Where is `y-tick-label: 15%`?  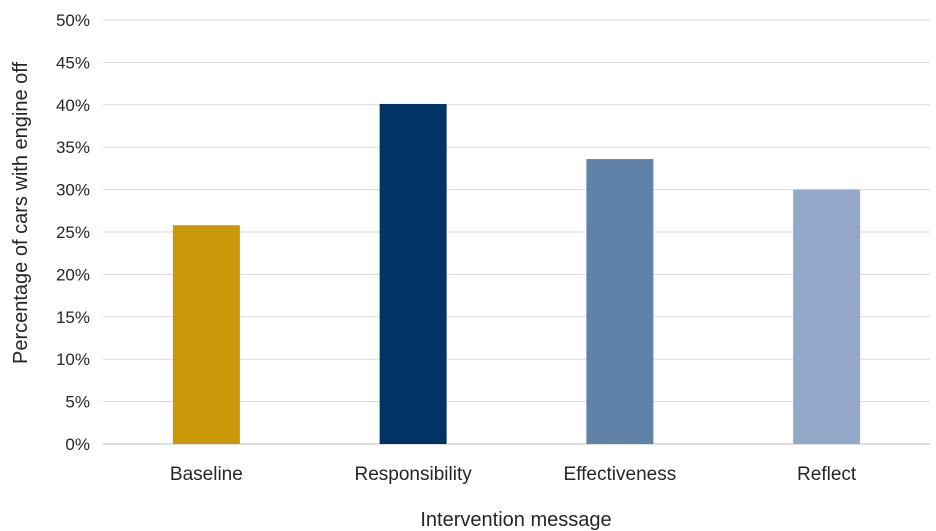 y-tick-label: 15% is located at coordinates (73, 317).